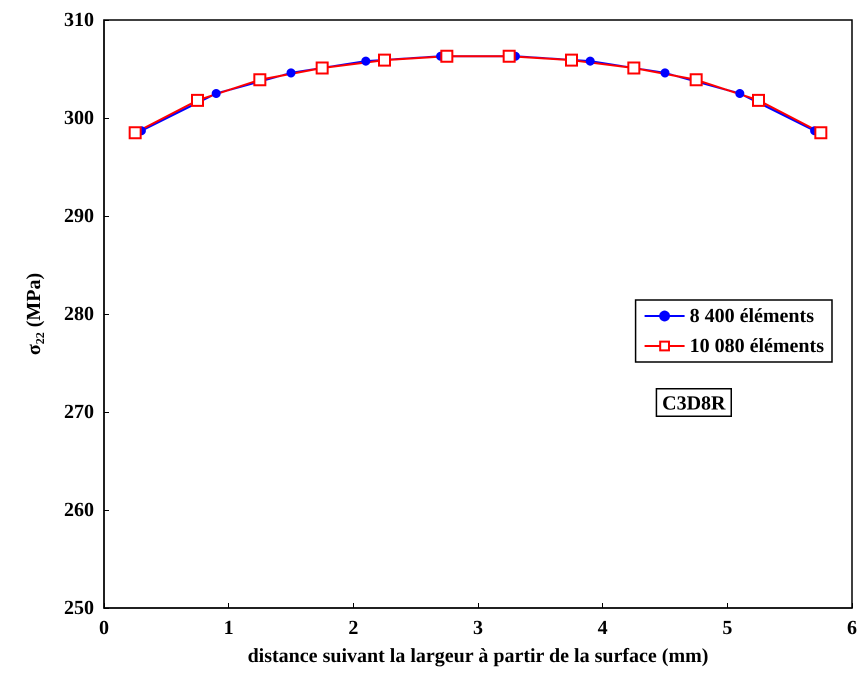 The height and width of the screenshot is (679, 862). Describe the element at coordinates (79, 510) in the screenshot. I see `y-tick-label: 260` at that location.